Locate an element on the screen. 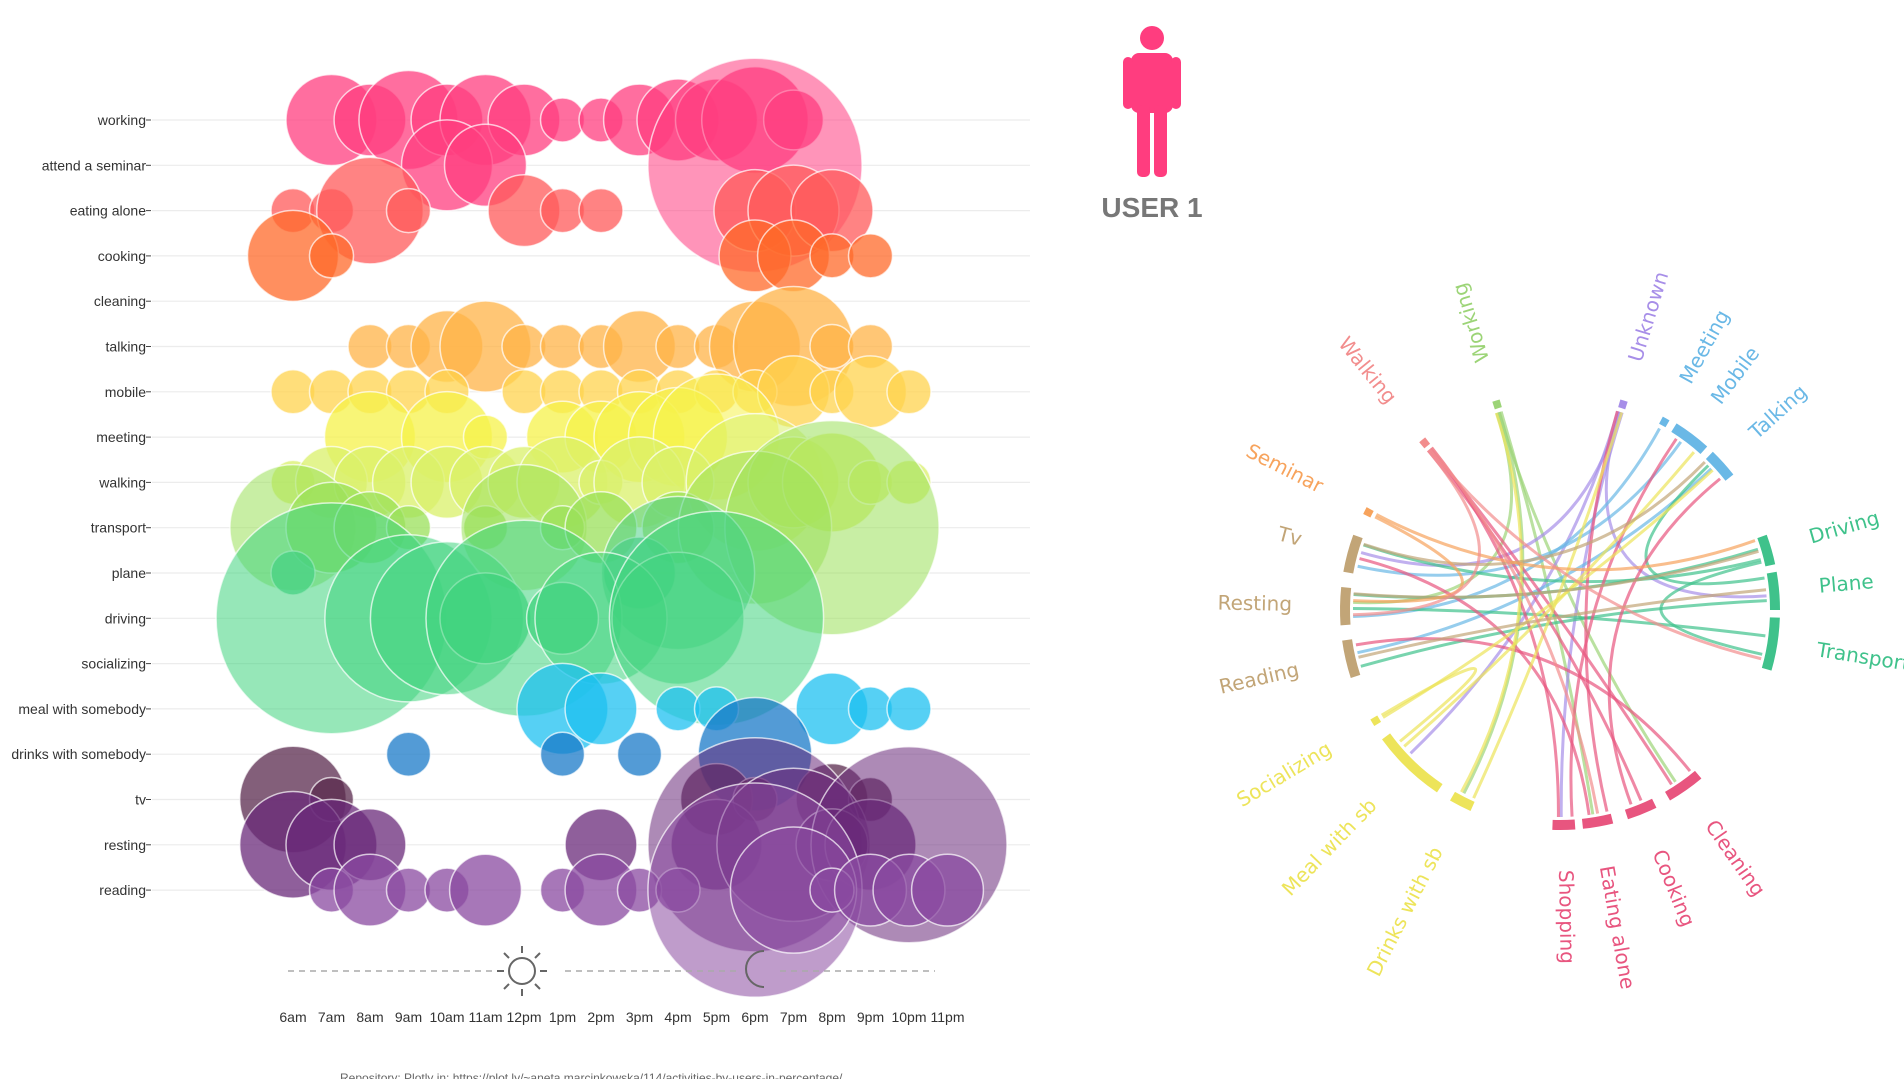 This screenshot has width=1904, height=1079. chord-group-label: Talking is located at coordinates (1777, 412).